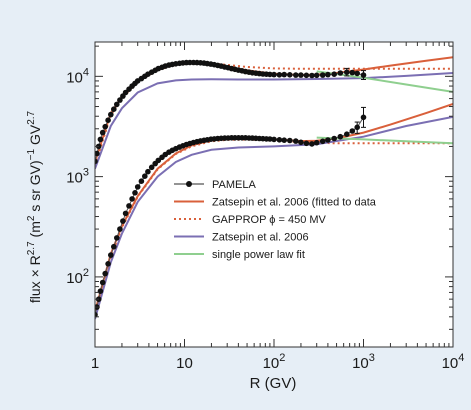  I want to click on x-tick-label: 10⁴, so click(453, 362).